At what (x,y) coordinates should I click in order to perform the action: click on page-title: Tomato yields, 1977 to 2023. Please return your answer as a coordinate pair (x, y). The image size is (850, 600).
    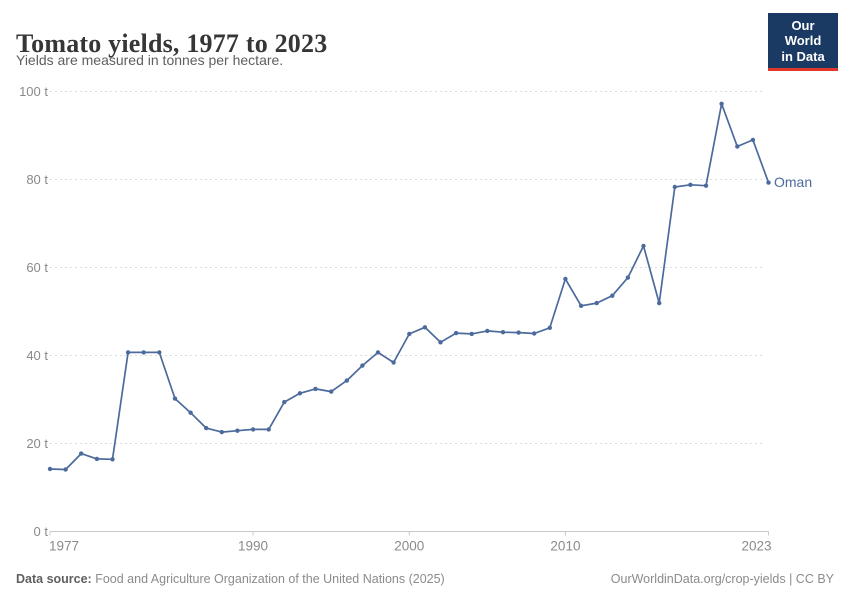
    Looking at the image, I should click on (172, 44).